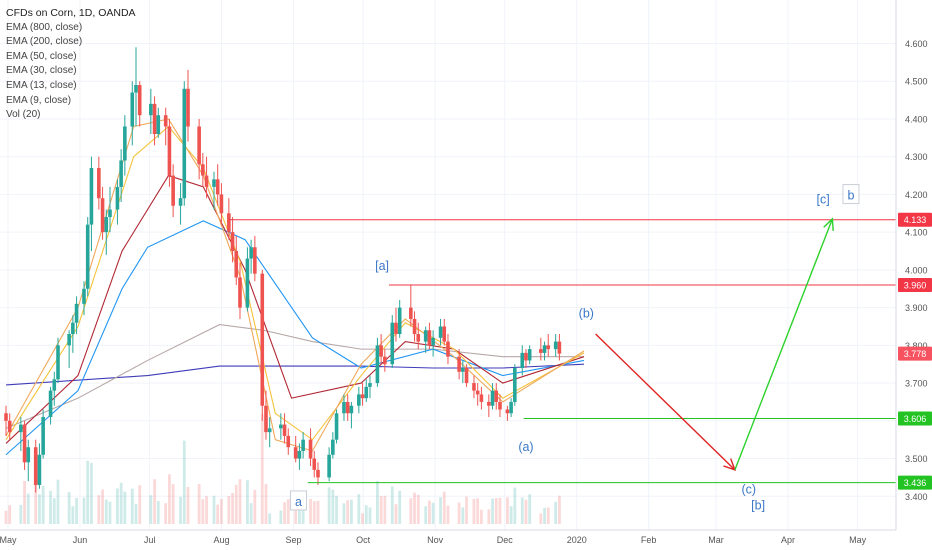  What do you see at coordinates (916, 384) in the screenshot?
I see `tick-label: 3.700` at bounding box center [916, 384].